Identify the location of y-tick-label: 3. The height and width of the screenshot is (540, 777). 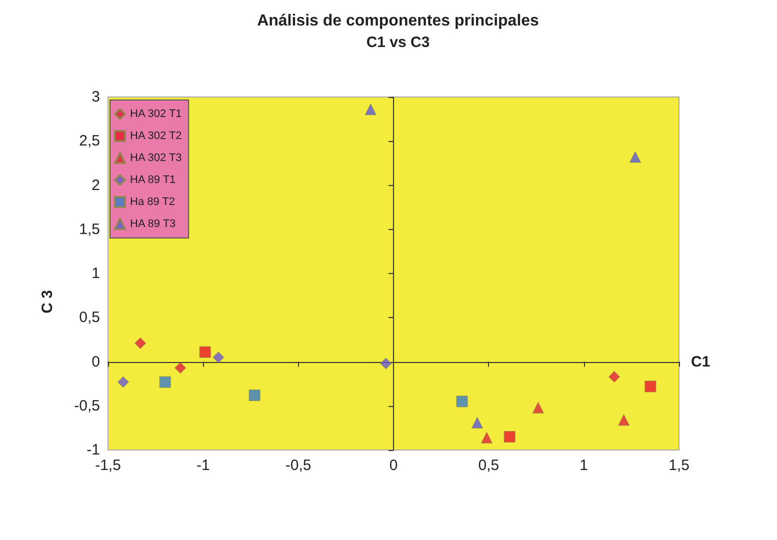
(96, 97).